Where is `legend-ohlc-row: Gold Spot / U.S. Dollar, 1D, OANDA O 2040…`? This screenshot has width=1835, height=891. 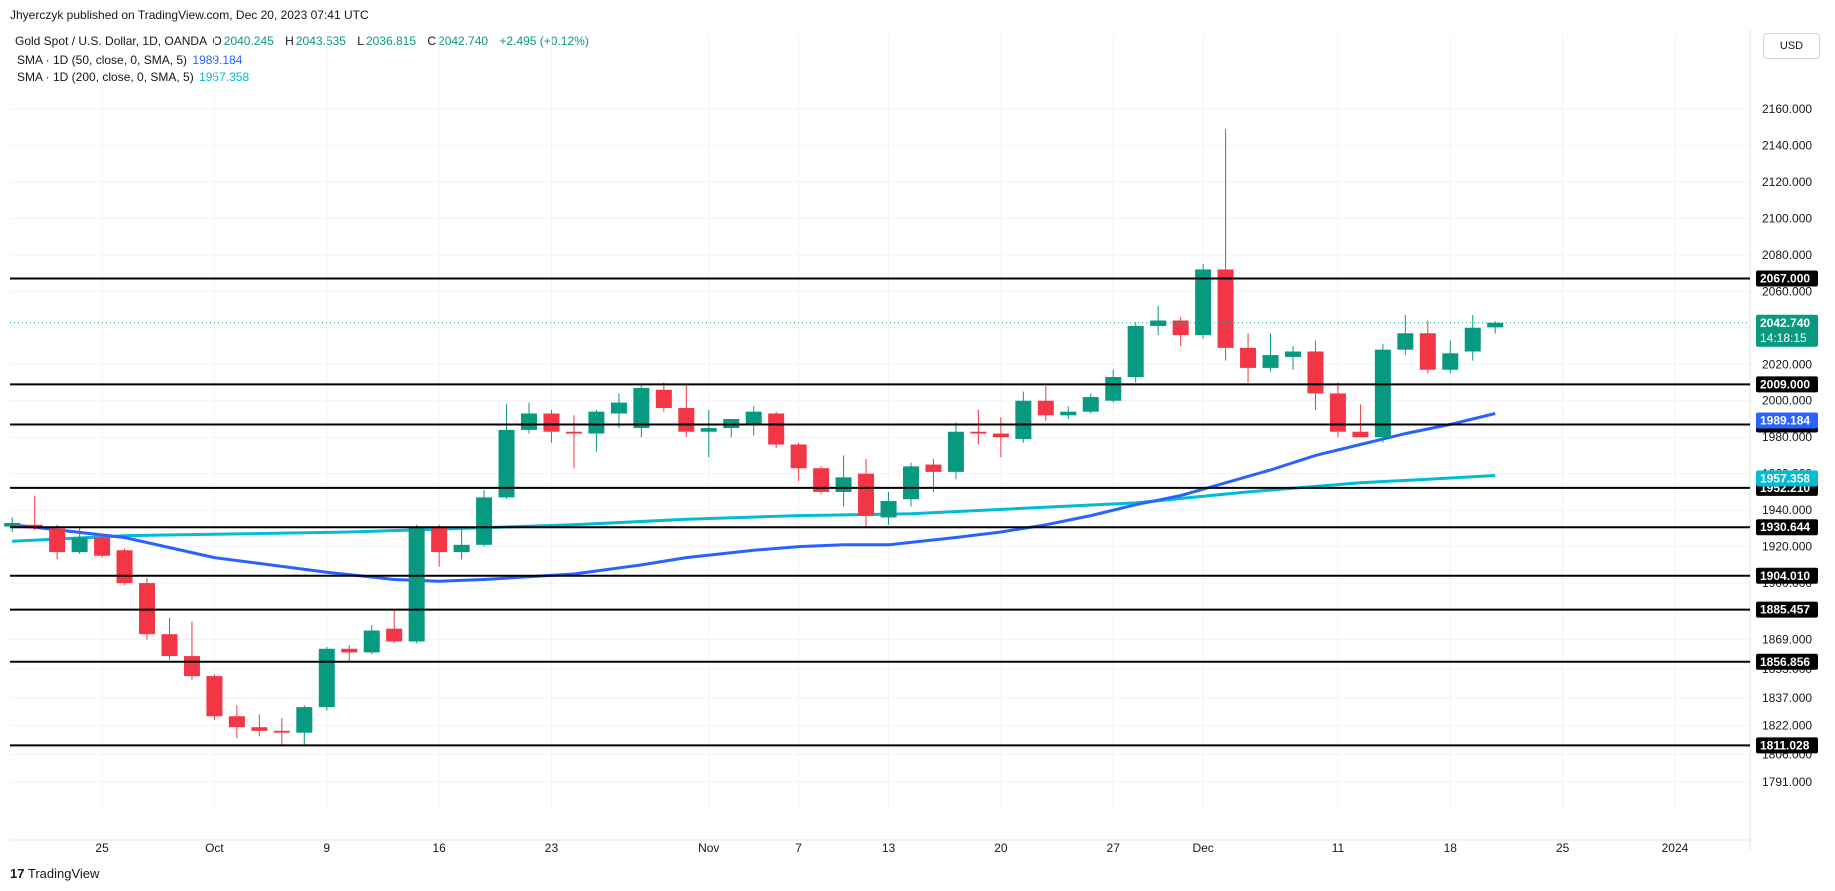
legend-ohlc-row: Gold Spot / U.S. Dollar, 1D, OANDA O 2040… is located at coordinates (306, 41).